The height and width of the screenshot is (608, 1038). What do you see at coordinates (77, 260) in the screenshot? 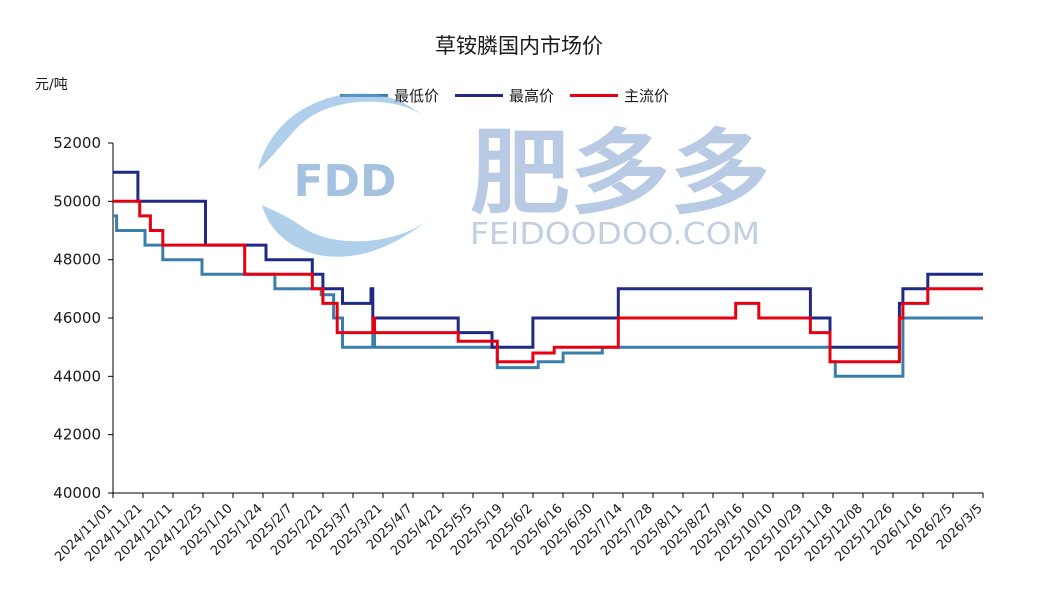
I see `y-tick-label: 48000` at bounding box center [77, 260].